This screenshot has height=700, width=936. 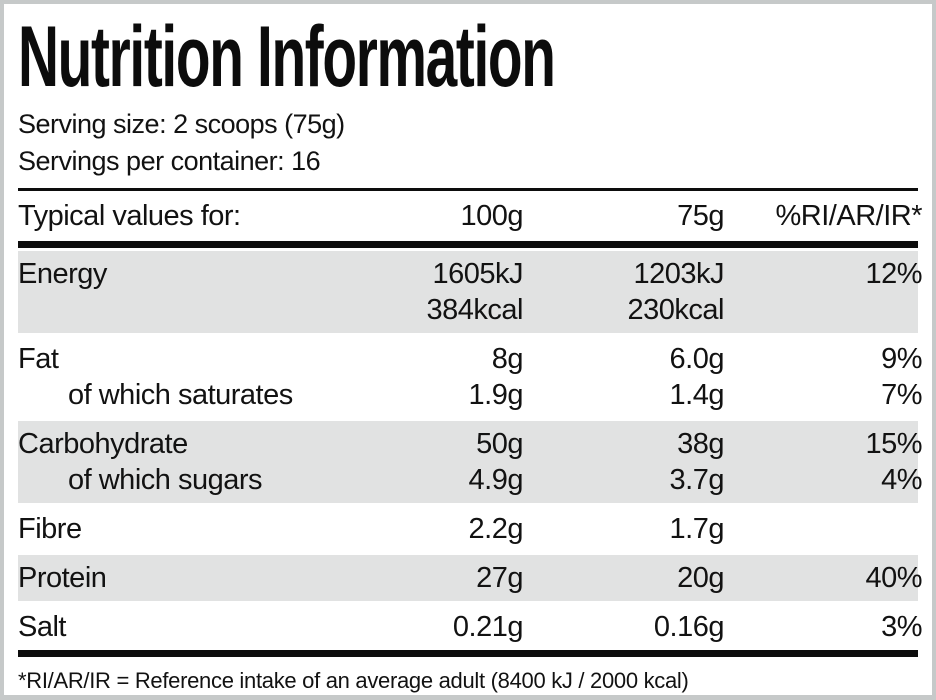 I want to click on row-line: 384kcal 230kcal, so click(x=468, y=310).